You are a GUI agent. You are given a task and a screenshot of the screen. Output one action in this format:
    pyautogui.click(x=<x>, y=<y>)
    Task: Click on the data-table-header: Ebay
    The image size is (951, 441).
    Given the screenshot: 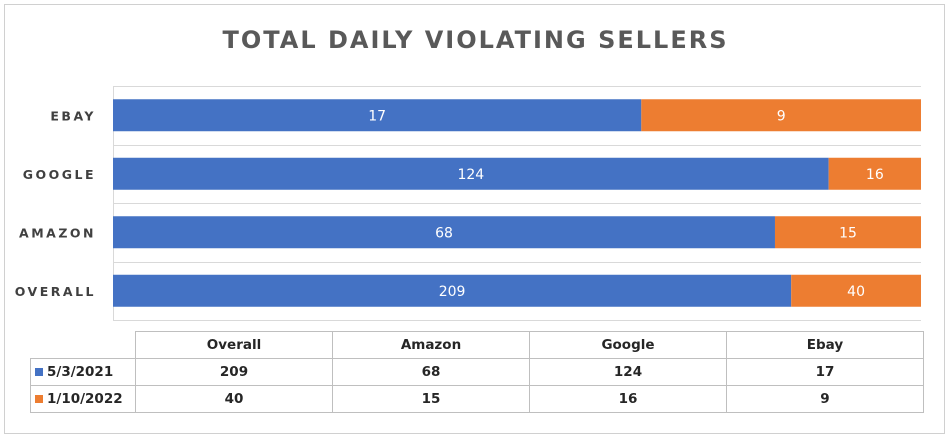 What is the action you would take?
    pyautogui.click(x=825, y=345)
    